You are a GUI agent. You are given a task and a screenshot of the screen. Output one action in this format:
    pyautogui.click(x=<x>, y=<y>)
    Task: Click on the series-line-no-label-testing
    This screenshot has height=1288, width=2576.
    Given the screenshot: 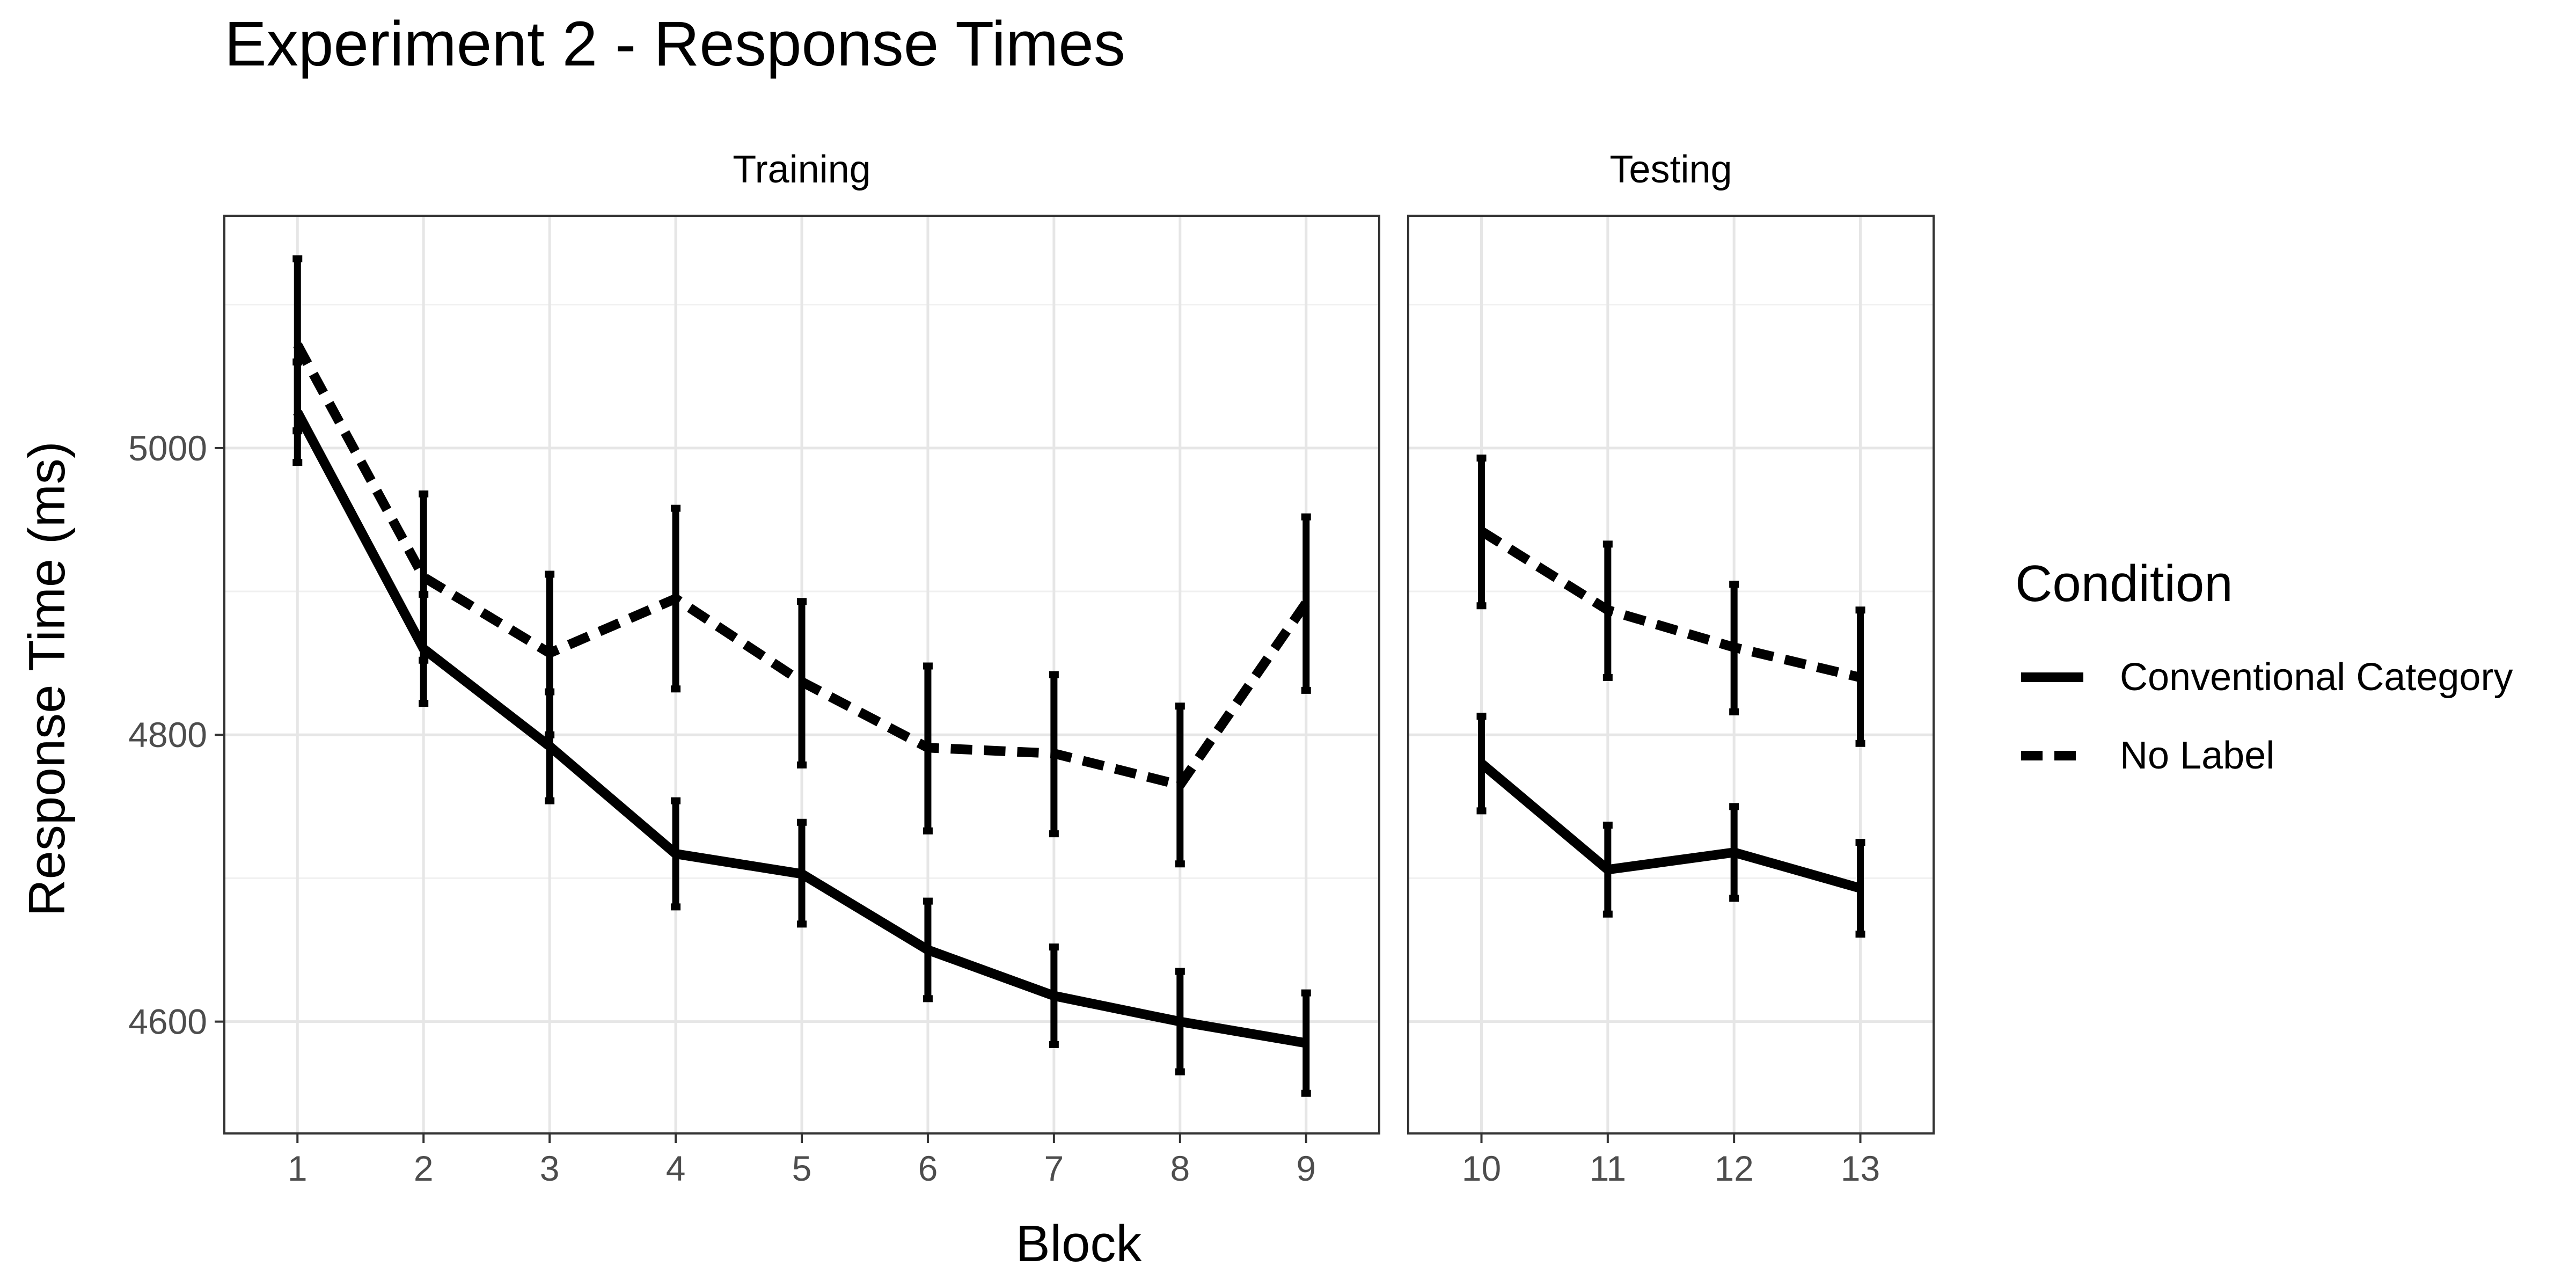 What is the action you would take?
    pyautogui.click(x=1670, y=605)
    